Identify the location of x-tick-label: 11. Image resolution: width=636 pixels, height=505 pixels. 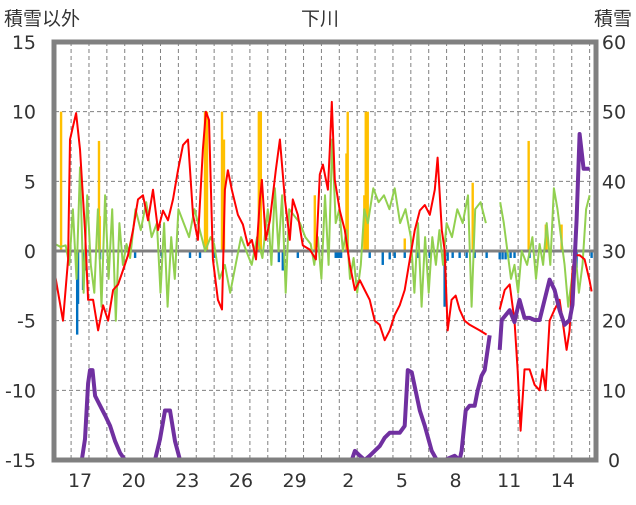
(509, 481).